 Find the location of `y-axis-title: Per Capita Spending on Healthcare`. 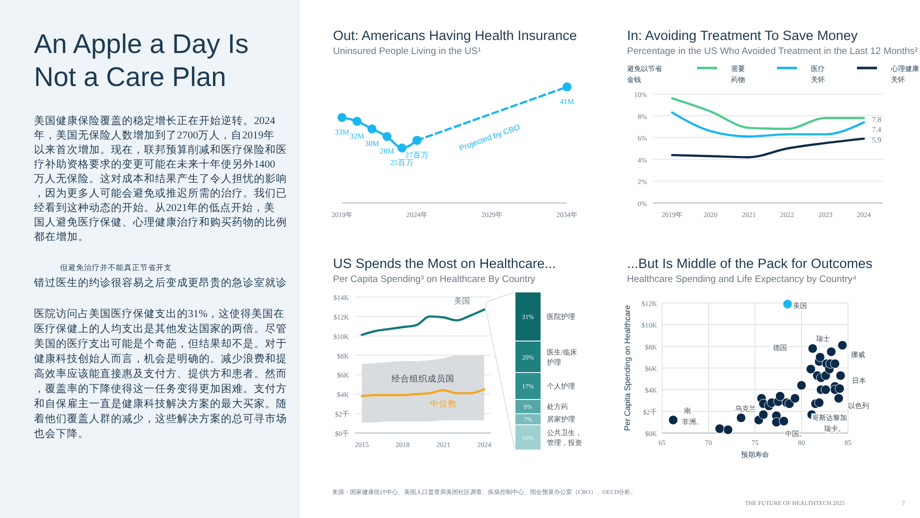

y-axis-title: Per Capita Spending on Healthcare is located at coordinates (627, 367).